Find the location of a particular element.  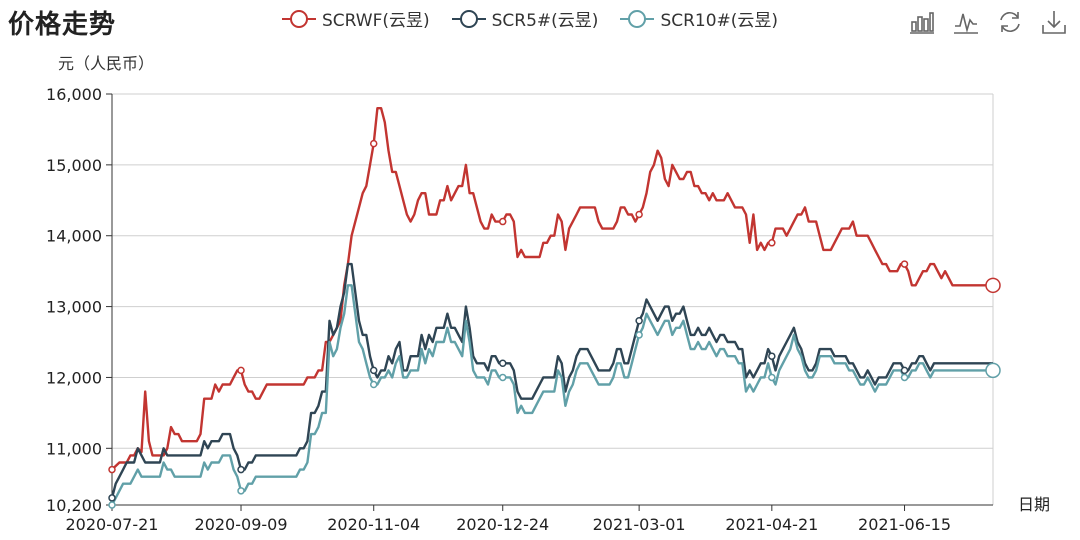

y-tick-label: 14,000 is located at coordinates (74, 236).